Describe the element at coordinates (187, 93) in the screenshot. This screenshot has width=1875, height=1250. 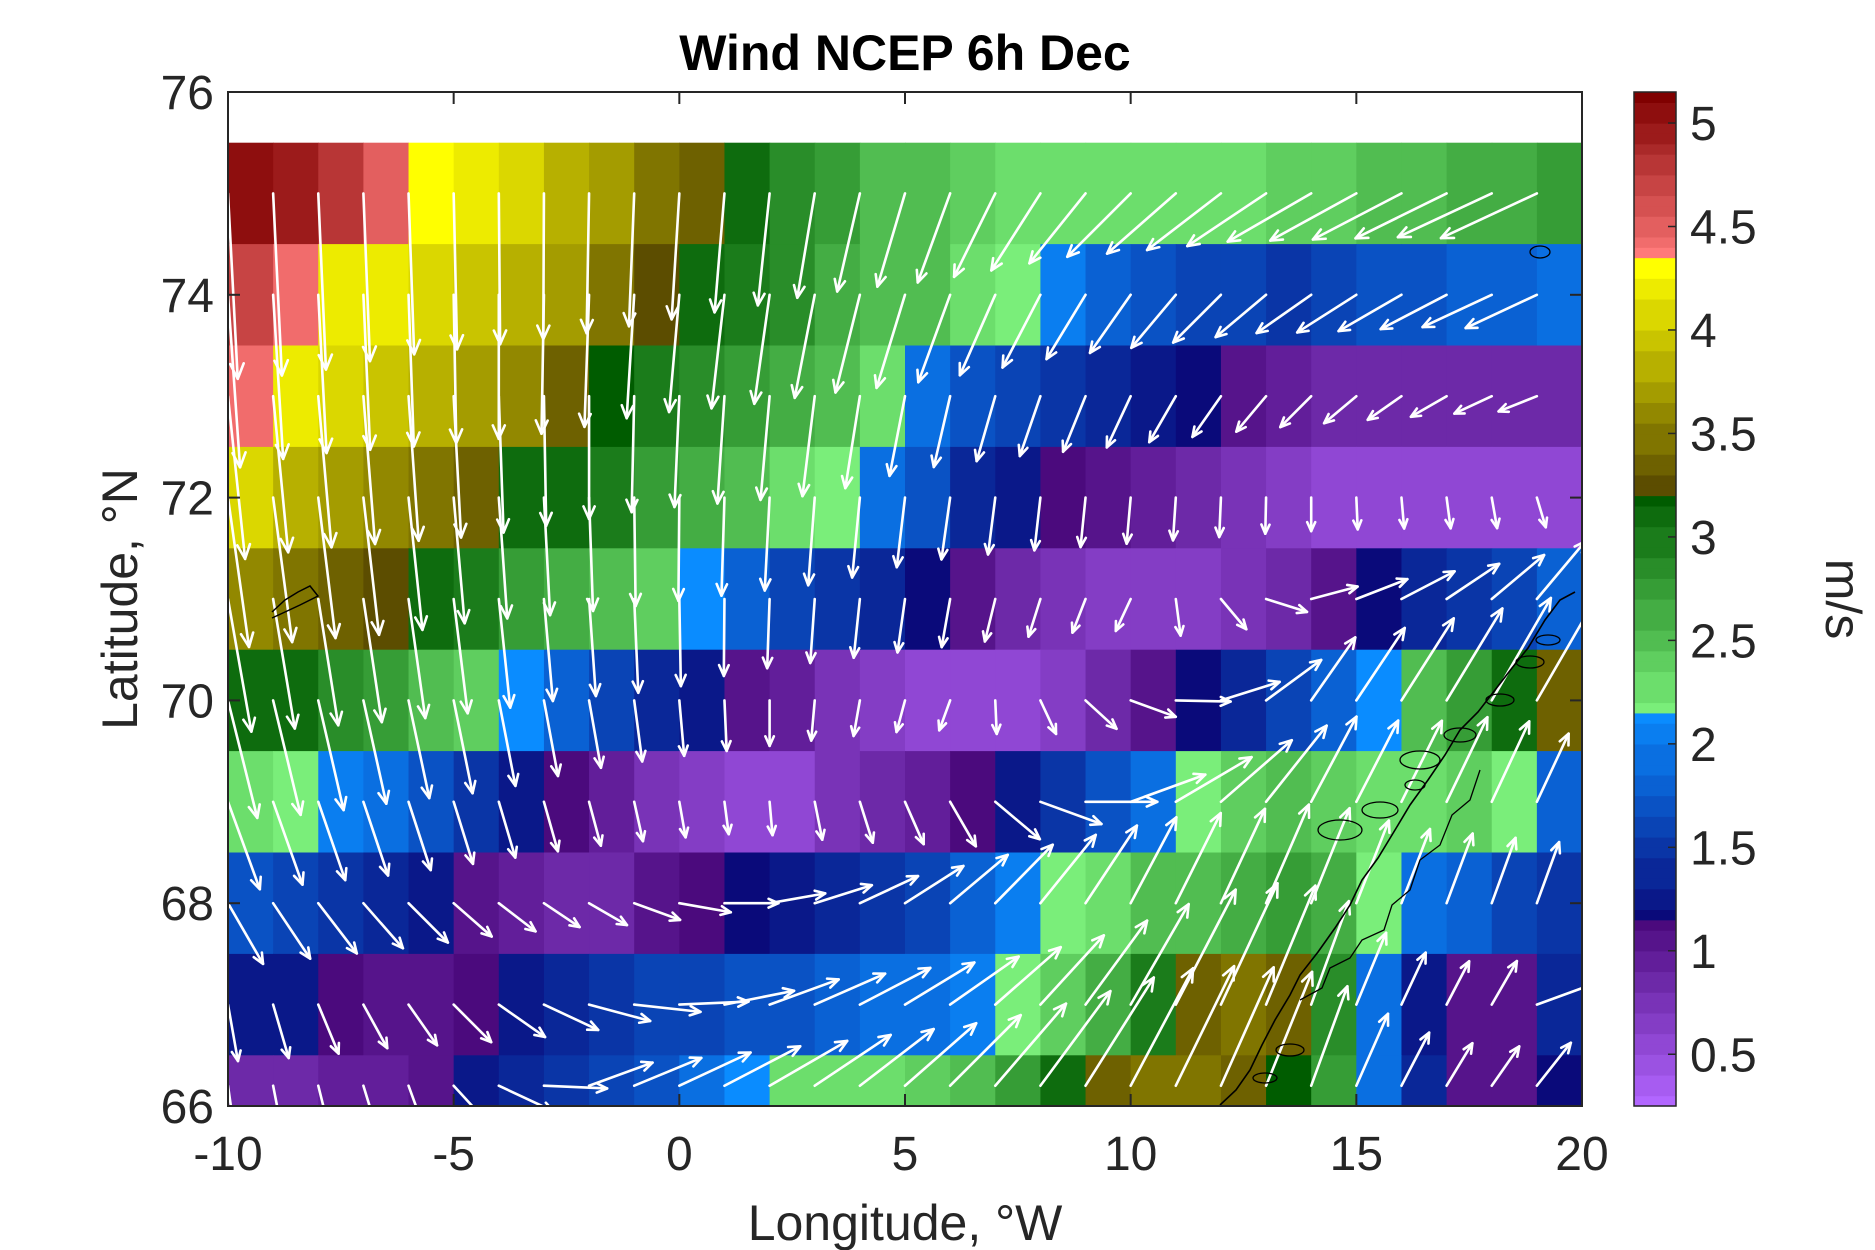
I see `y-tick-label: 76` at that location.